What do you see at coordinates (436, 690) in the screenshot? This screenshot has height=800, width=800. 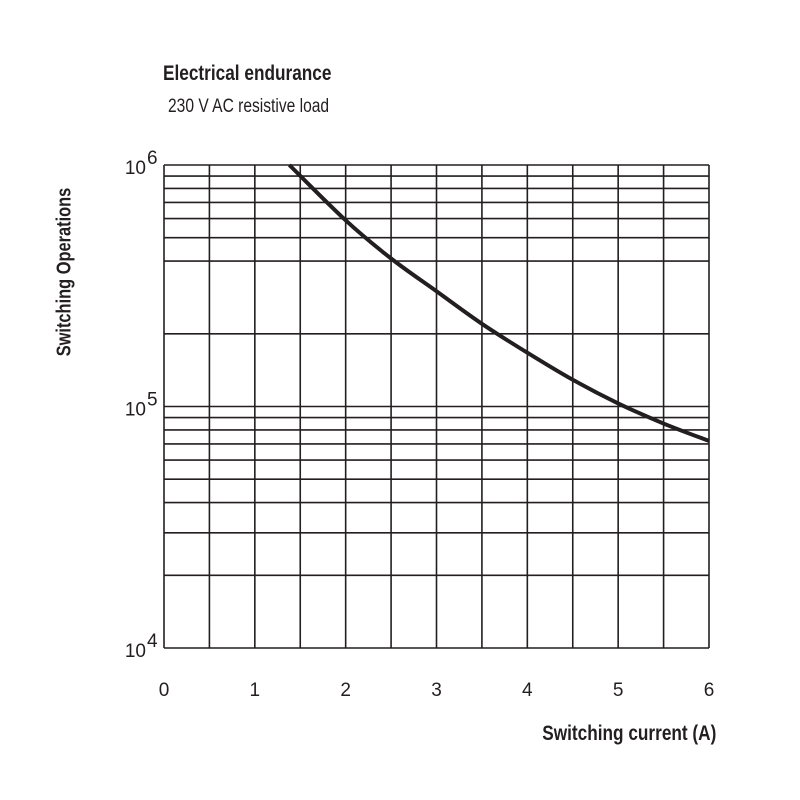 I see `x-tick-label: 3` at bounding box center [436, 690].